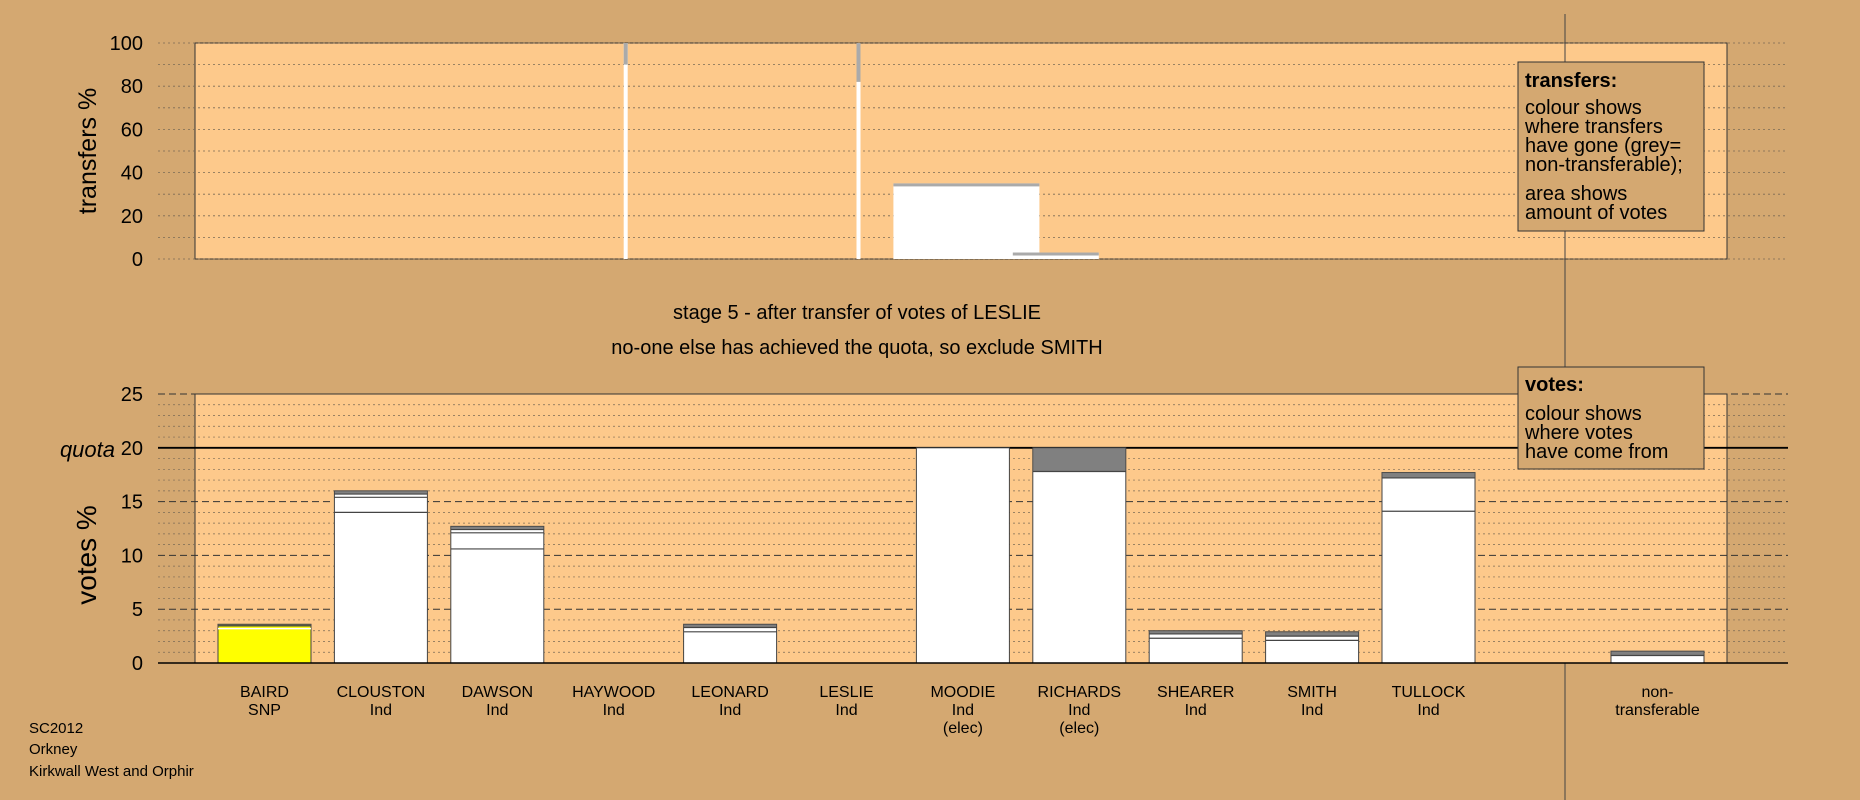  I want to click on transfer-bar-moodie, so click(966, 221).